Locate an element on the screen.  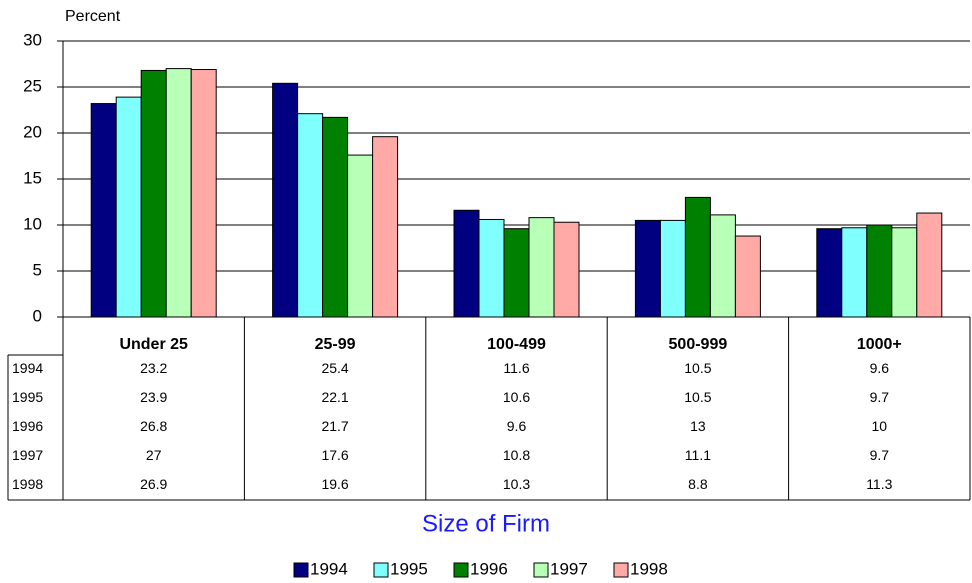
table-cell: 26.8 is located at coordinates (153, 426).